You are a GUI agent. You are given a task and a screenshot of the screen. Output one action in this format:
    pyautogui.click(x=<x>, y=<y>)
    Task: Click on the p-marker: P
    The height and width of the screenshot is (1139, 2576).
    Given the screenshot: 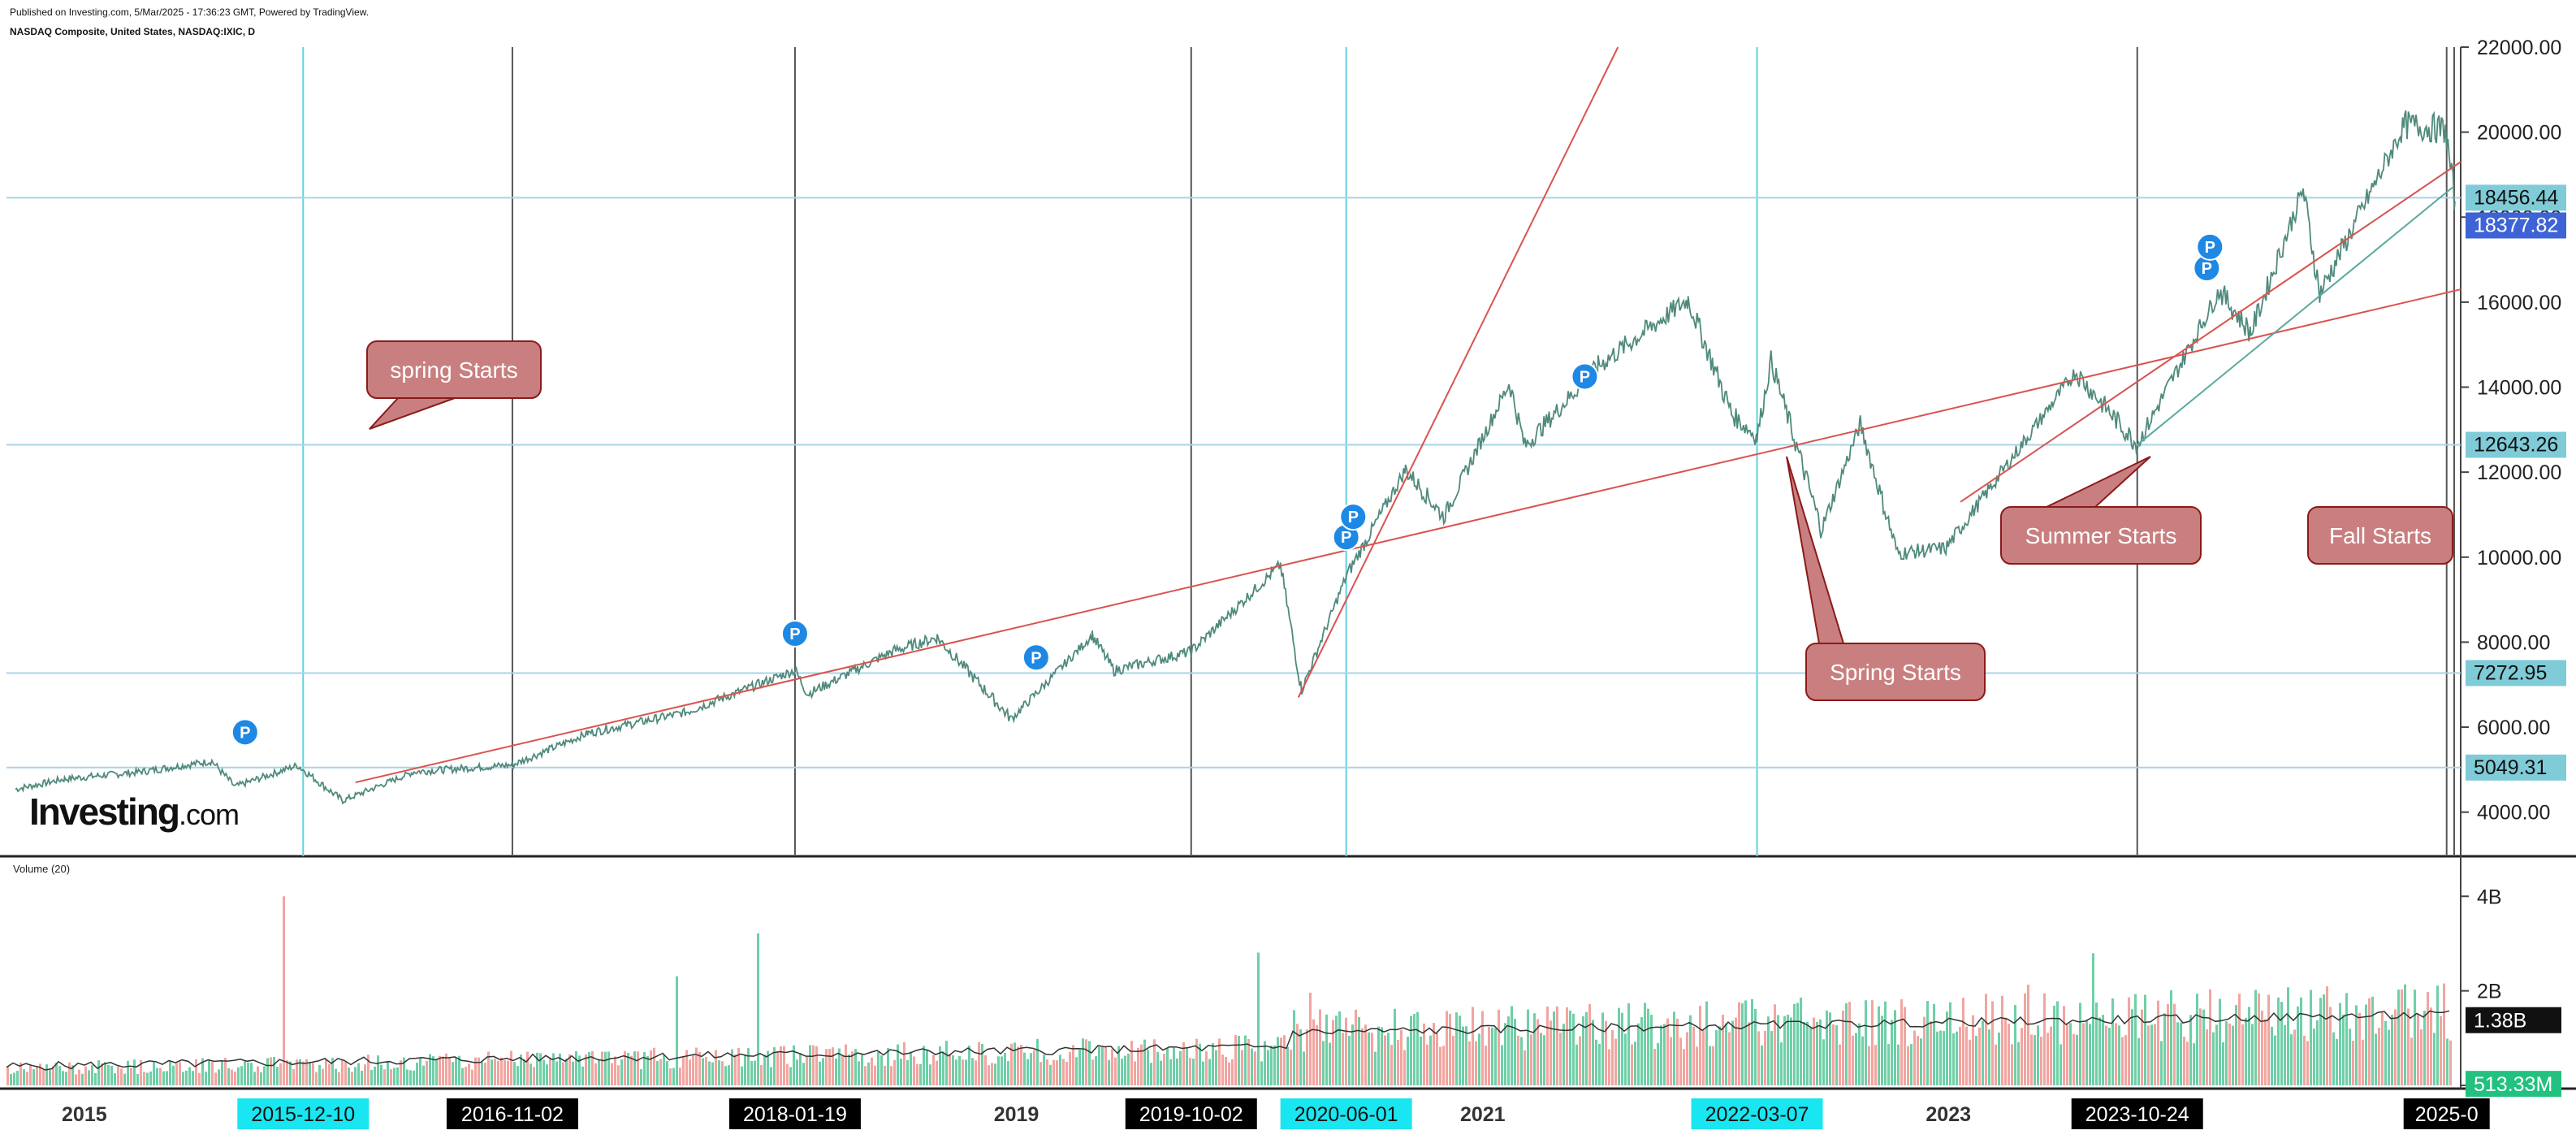 What is the action you would take?
    pyautogui.click(x=795, y=633)
    